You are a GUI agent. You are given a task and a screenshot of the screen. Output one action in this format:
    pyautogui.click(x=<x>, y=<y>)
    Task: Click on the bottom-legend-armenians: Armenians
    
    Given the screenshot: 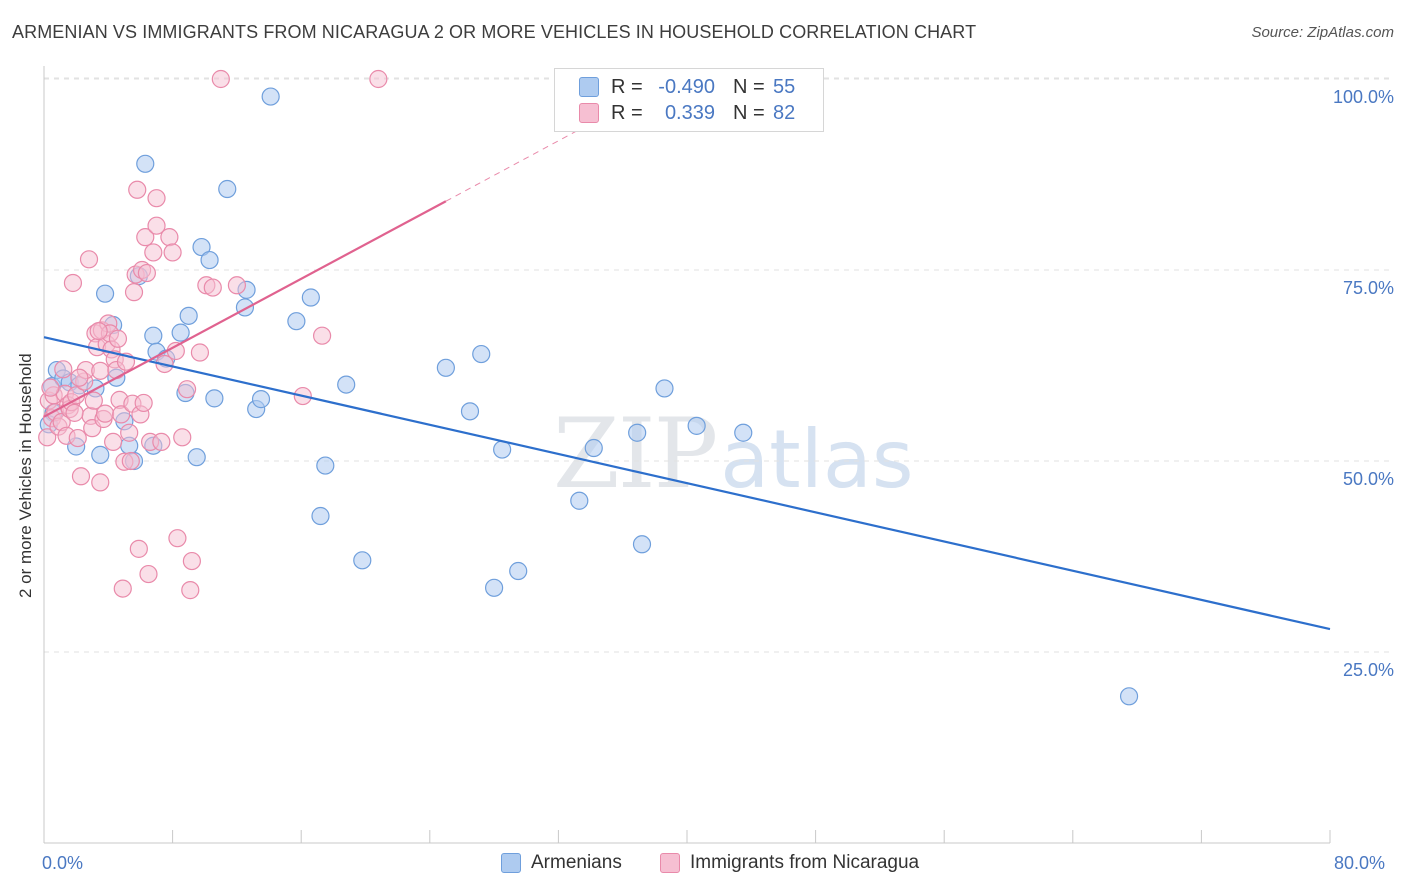 What is the action you would take?
    pyautogui.click(x=561, y=863)
    